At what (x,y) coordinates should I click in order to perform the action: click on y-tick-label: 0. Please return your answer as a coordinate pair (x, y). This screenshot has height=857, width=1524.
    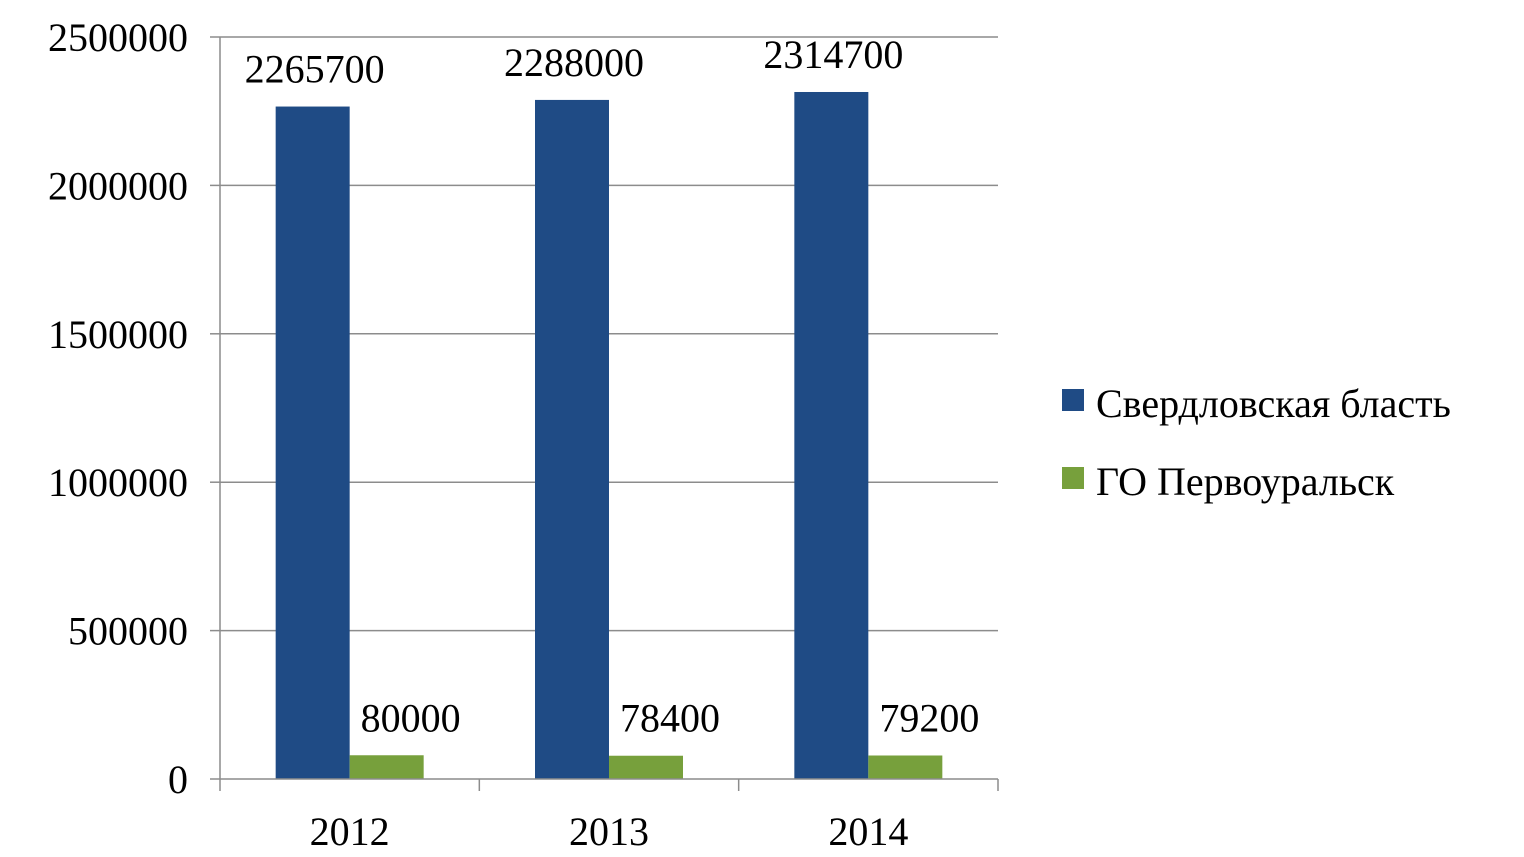
    Looking at the image, I should click on (178, 779).